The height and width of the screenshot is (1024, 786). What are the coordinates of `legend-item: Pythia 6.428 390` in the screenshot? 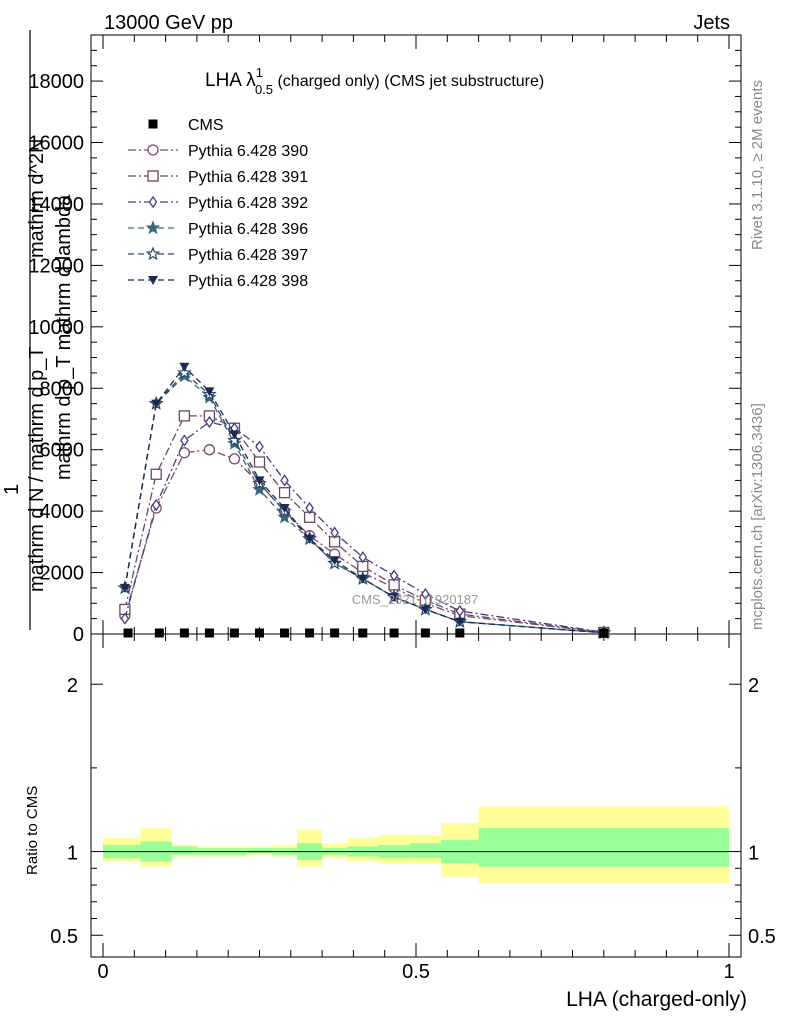 It's located at (218, 151).